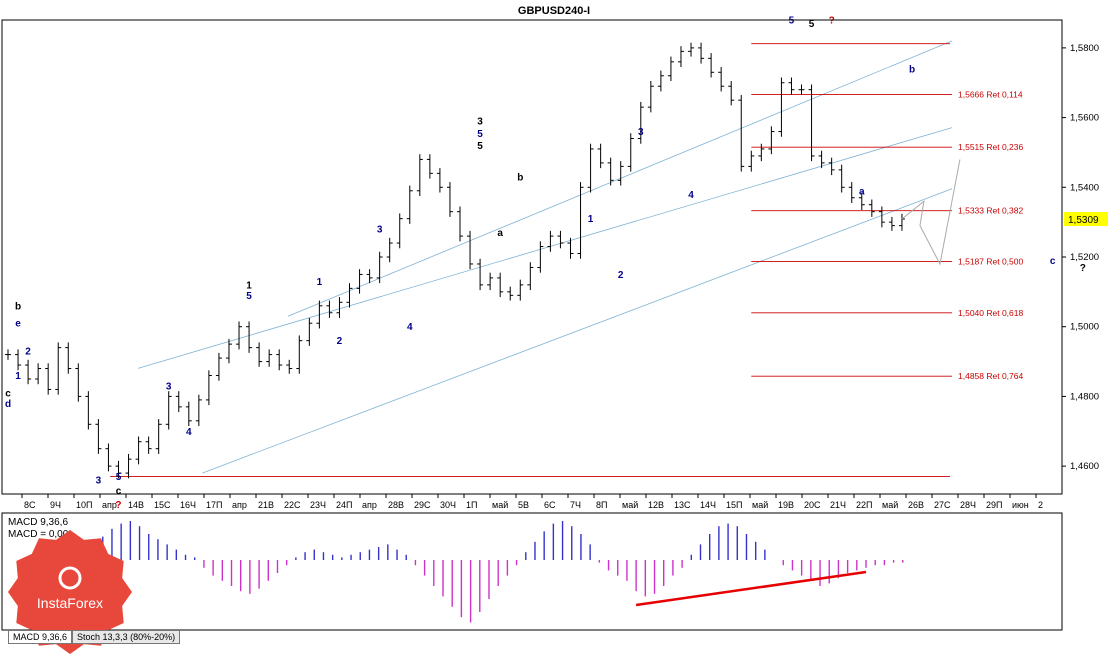  Describe the element at coordinates (1084, 327) in the screenshot. I see `ytick-label: 1,5000` at that location.